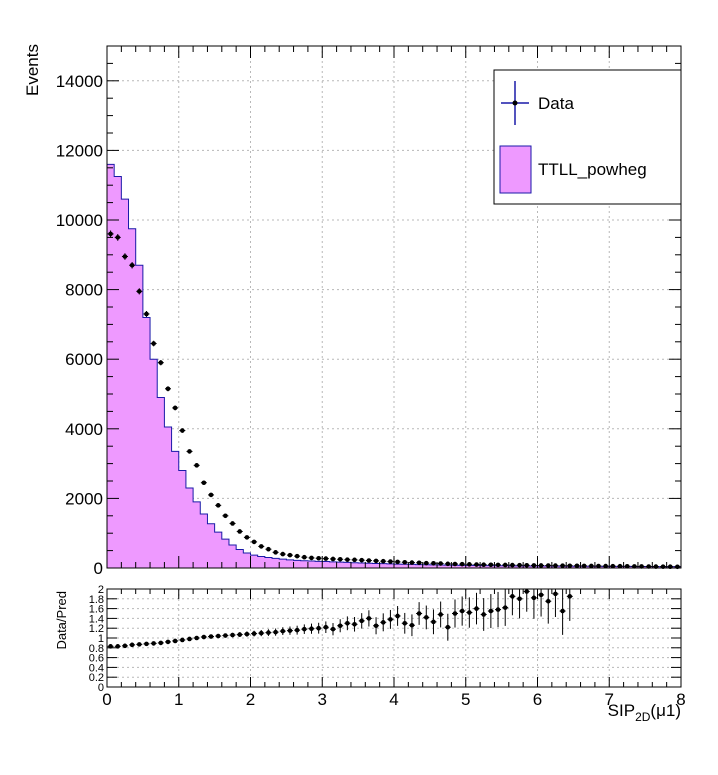  Describe the element at coordinates (96, 668) in the screenshot. I see `ratio-y-tick-label: 0.4` at that location.